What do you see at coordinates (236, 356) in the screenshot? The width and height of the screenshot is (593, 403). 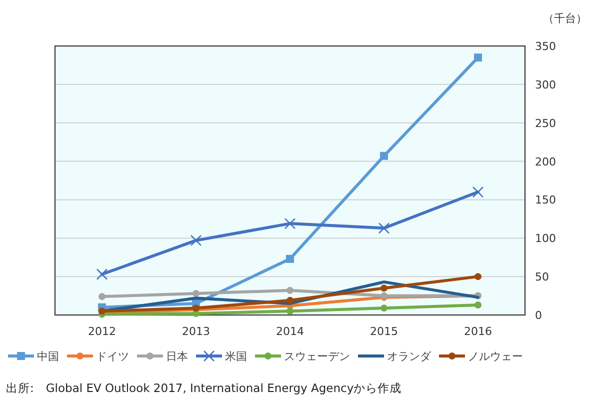 I see `legend-label: 米国` at bounding box center [236, 356].